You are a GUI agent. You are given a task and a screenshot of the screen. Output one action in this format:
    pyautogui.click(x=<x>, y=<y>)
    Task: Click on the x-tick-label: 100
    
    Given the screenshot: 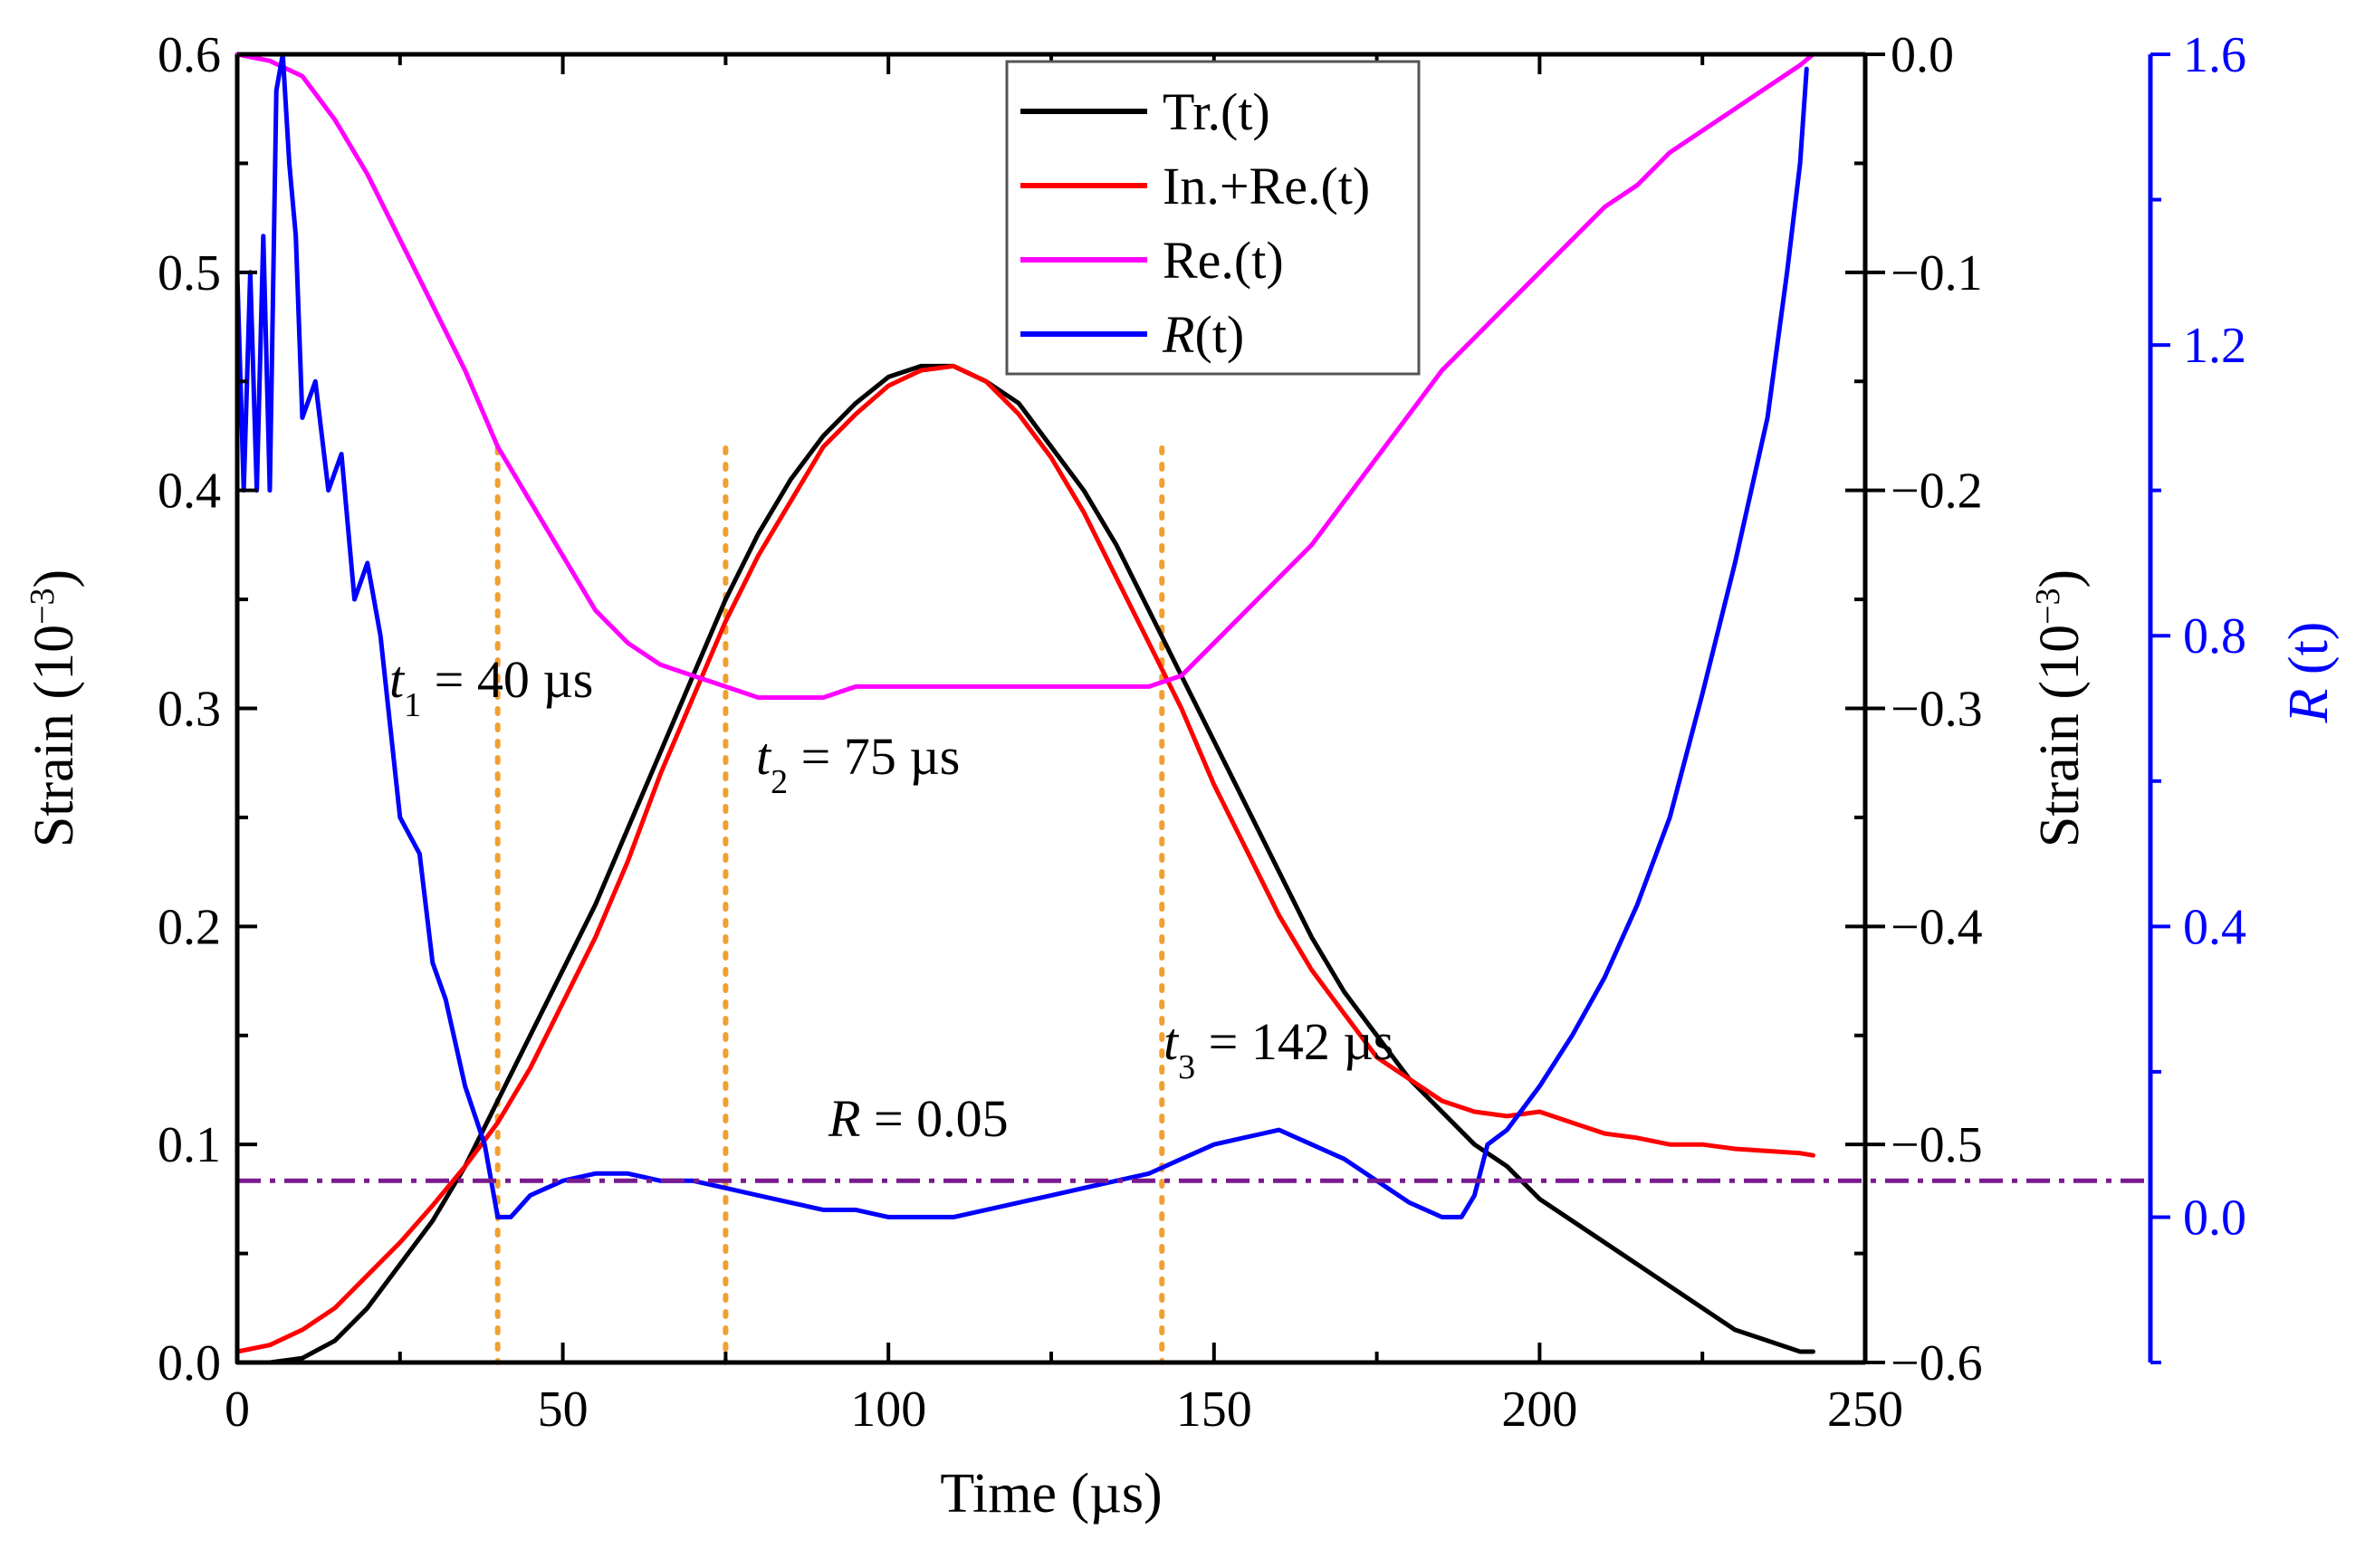 What is the action you would take?
    pyautogui.click(x=888, y=1410)
    